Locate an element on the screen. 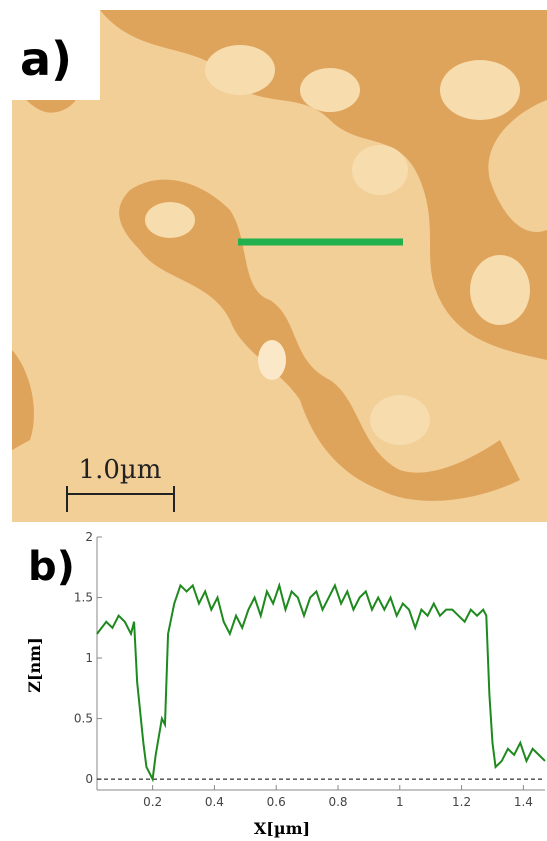  y-tick-label: 2 is located at coordinates (89, 537).